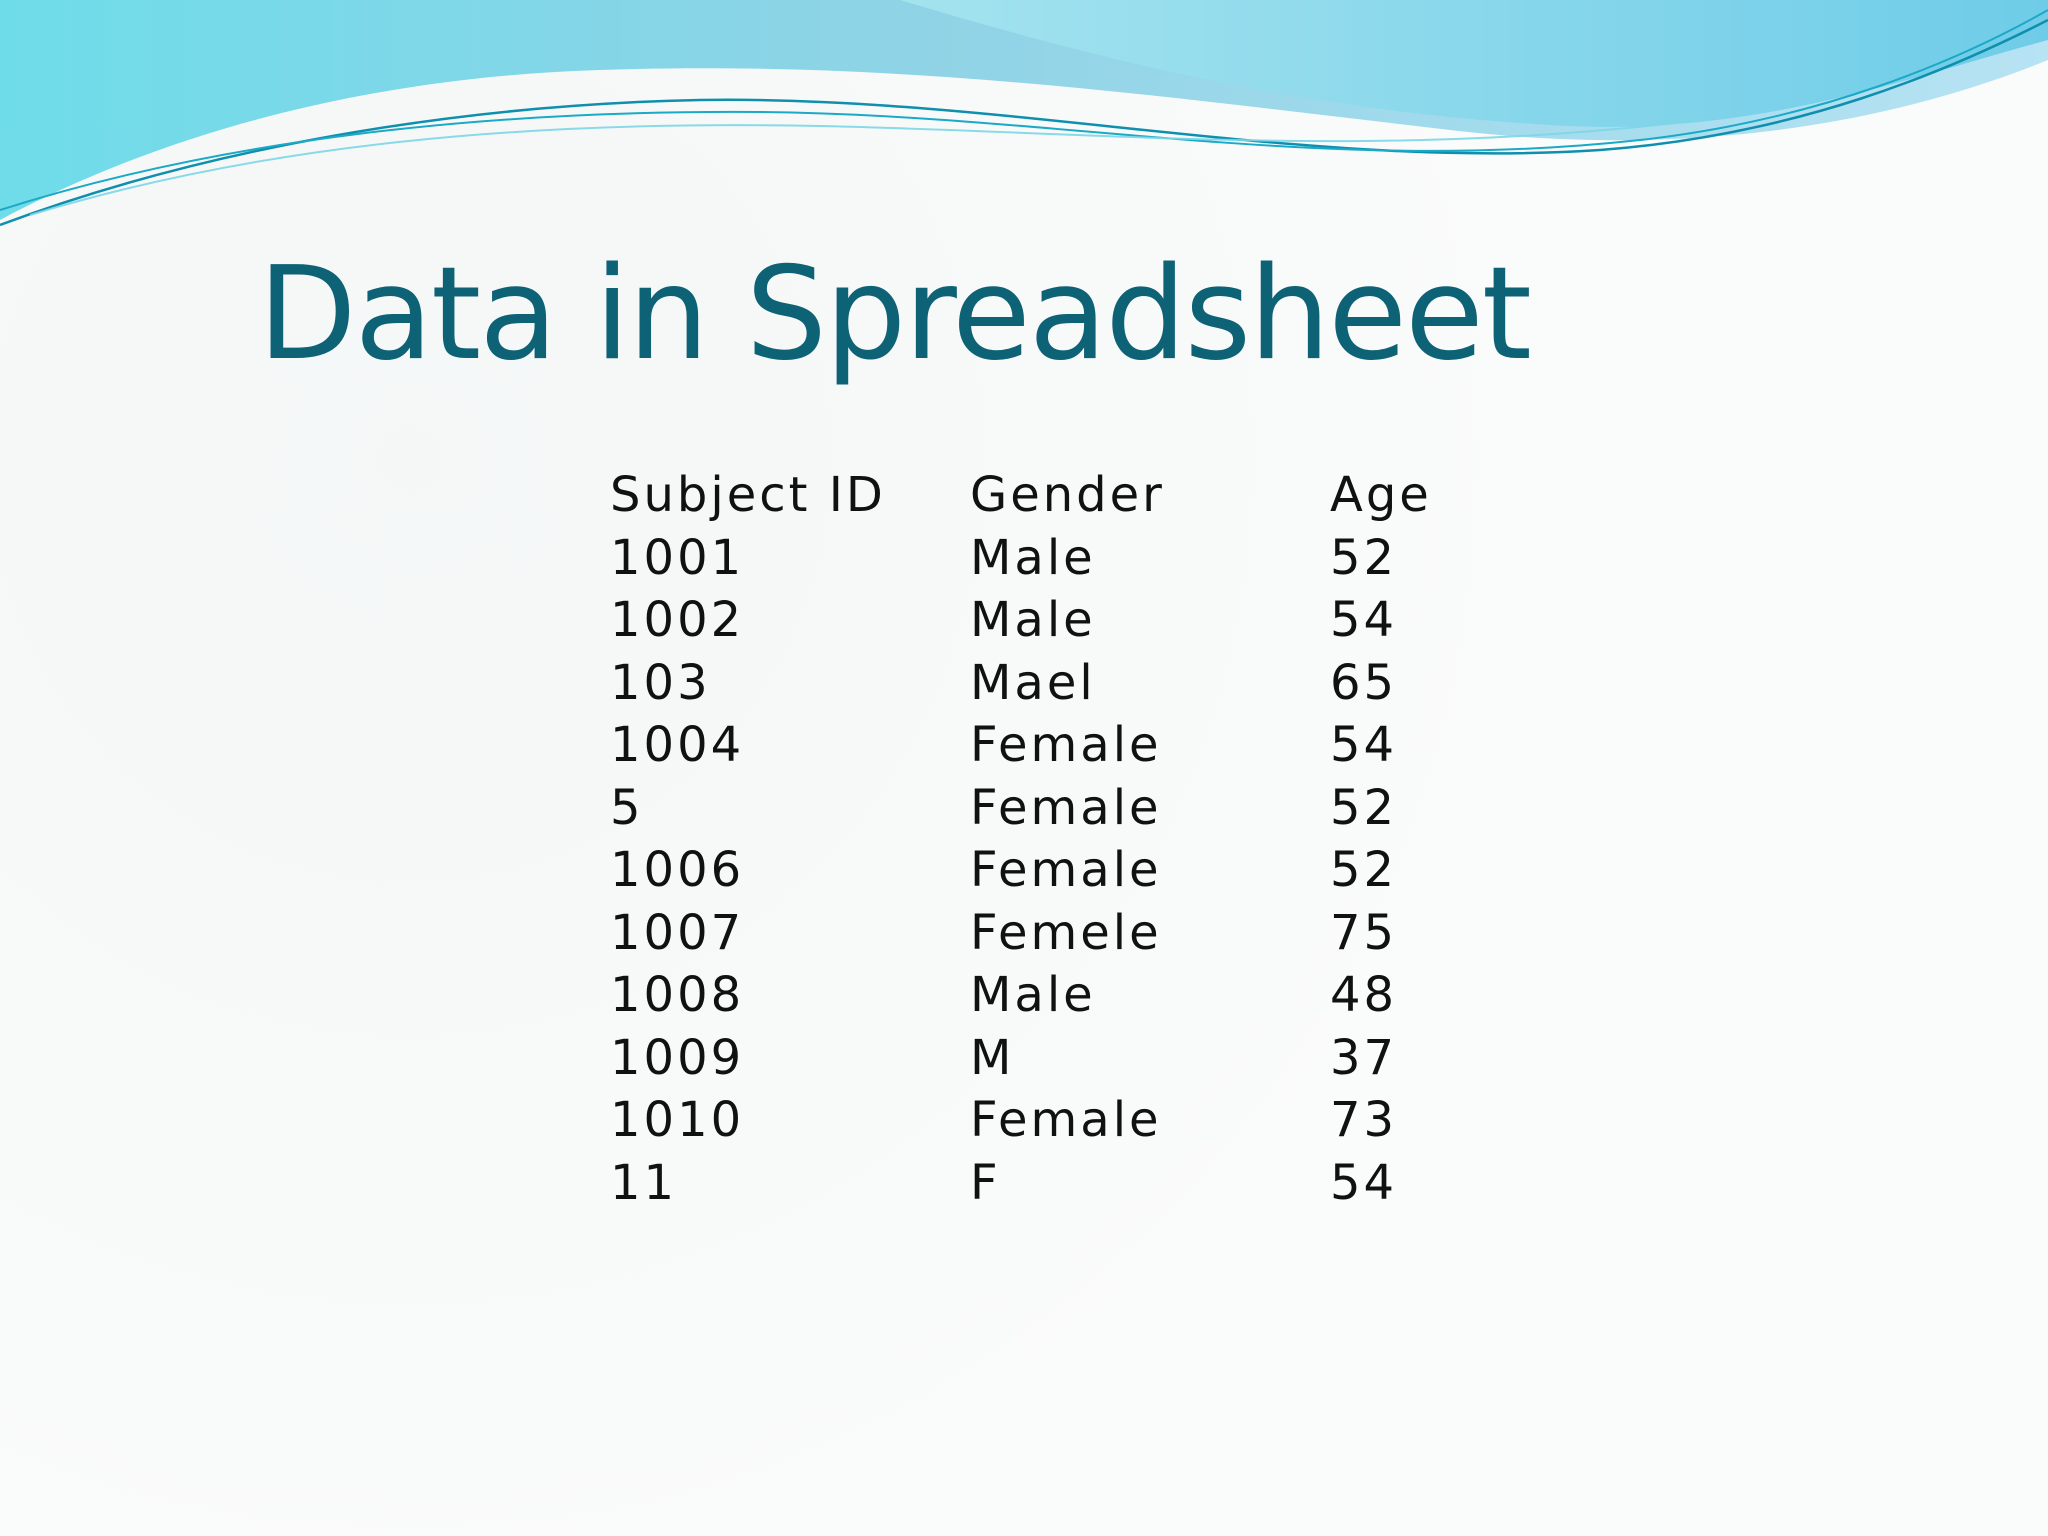 Image resolution: width=2048 pixels, height=1536 pixels. What do you see at coordinates (1050, 1183) in the screenshot?
I see `table-row: 11 F 54` at bounding box center [1050, 1183].